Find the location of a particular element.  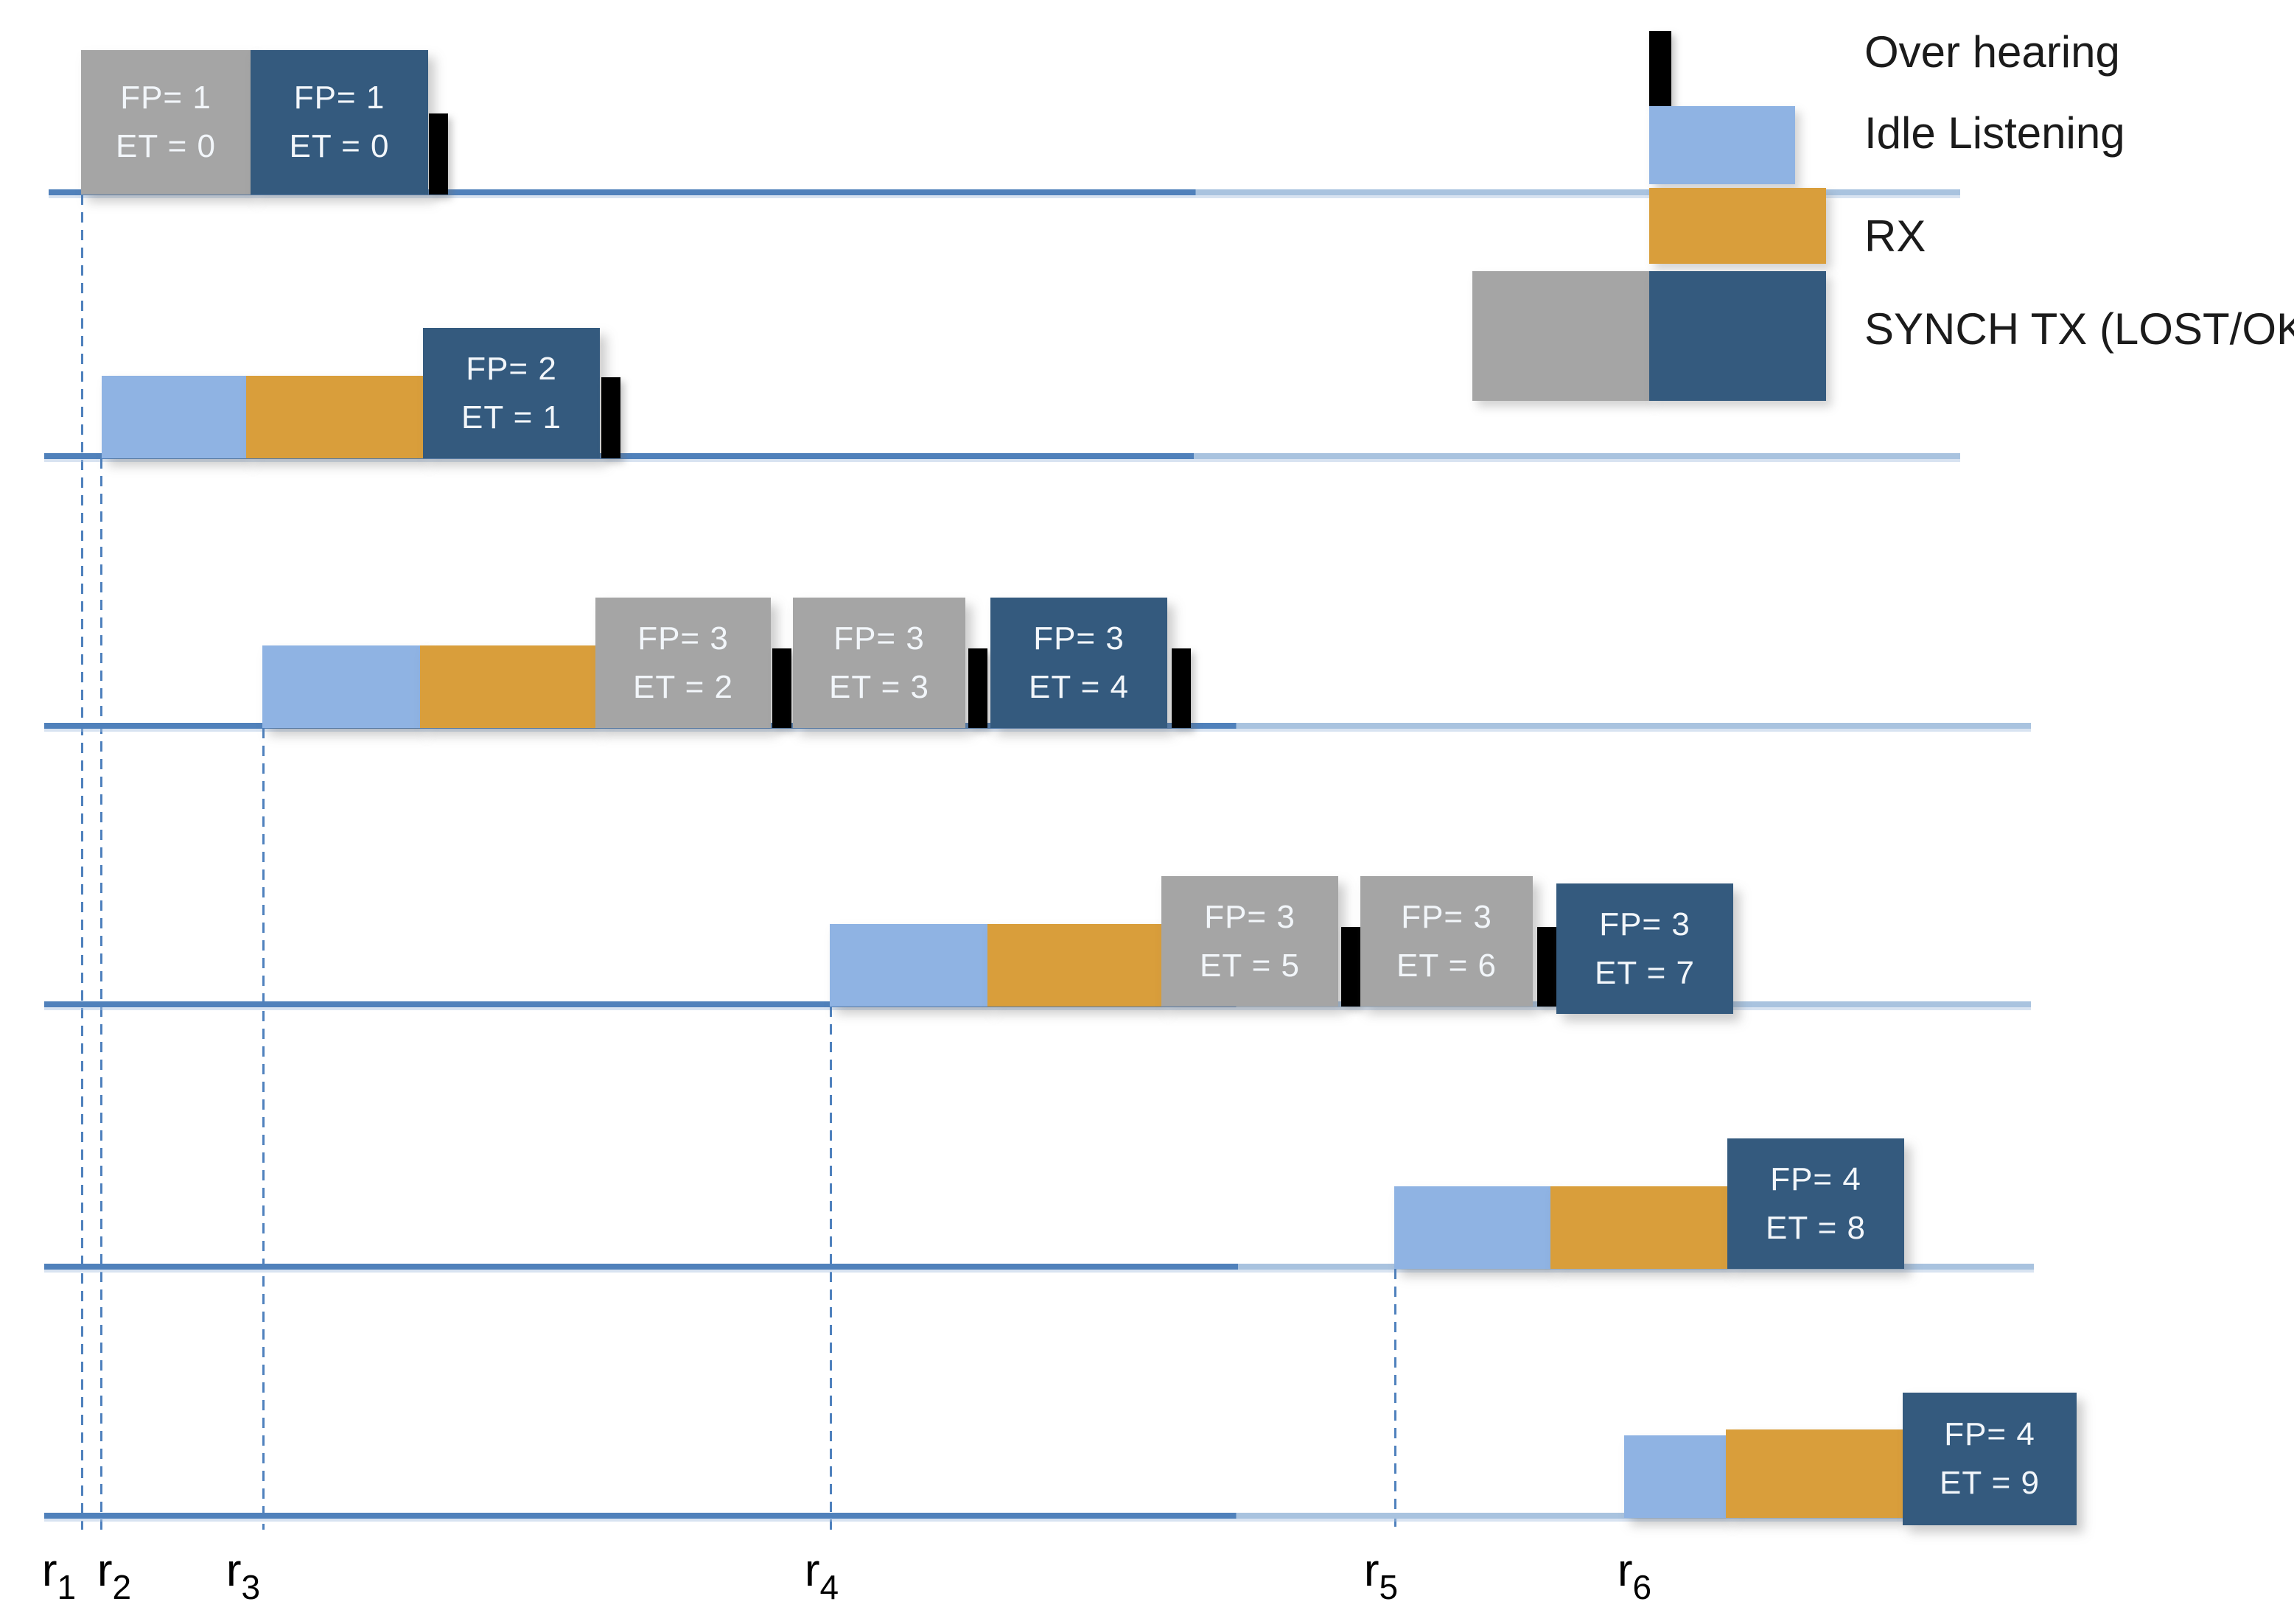

block-label-et: ET = 9 is located at coordinates (1990, 1483).